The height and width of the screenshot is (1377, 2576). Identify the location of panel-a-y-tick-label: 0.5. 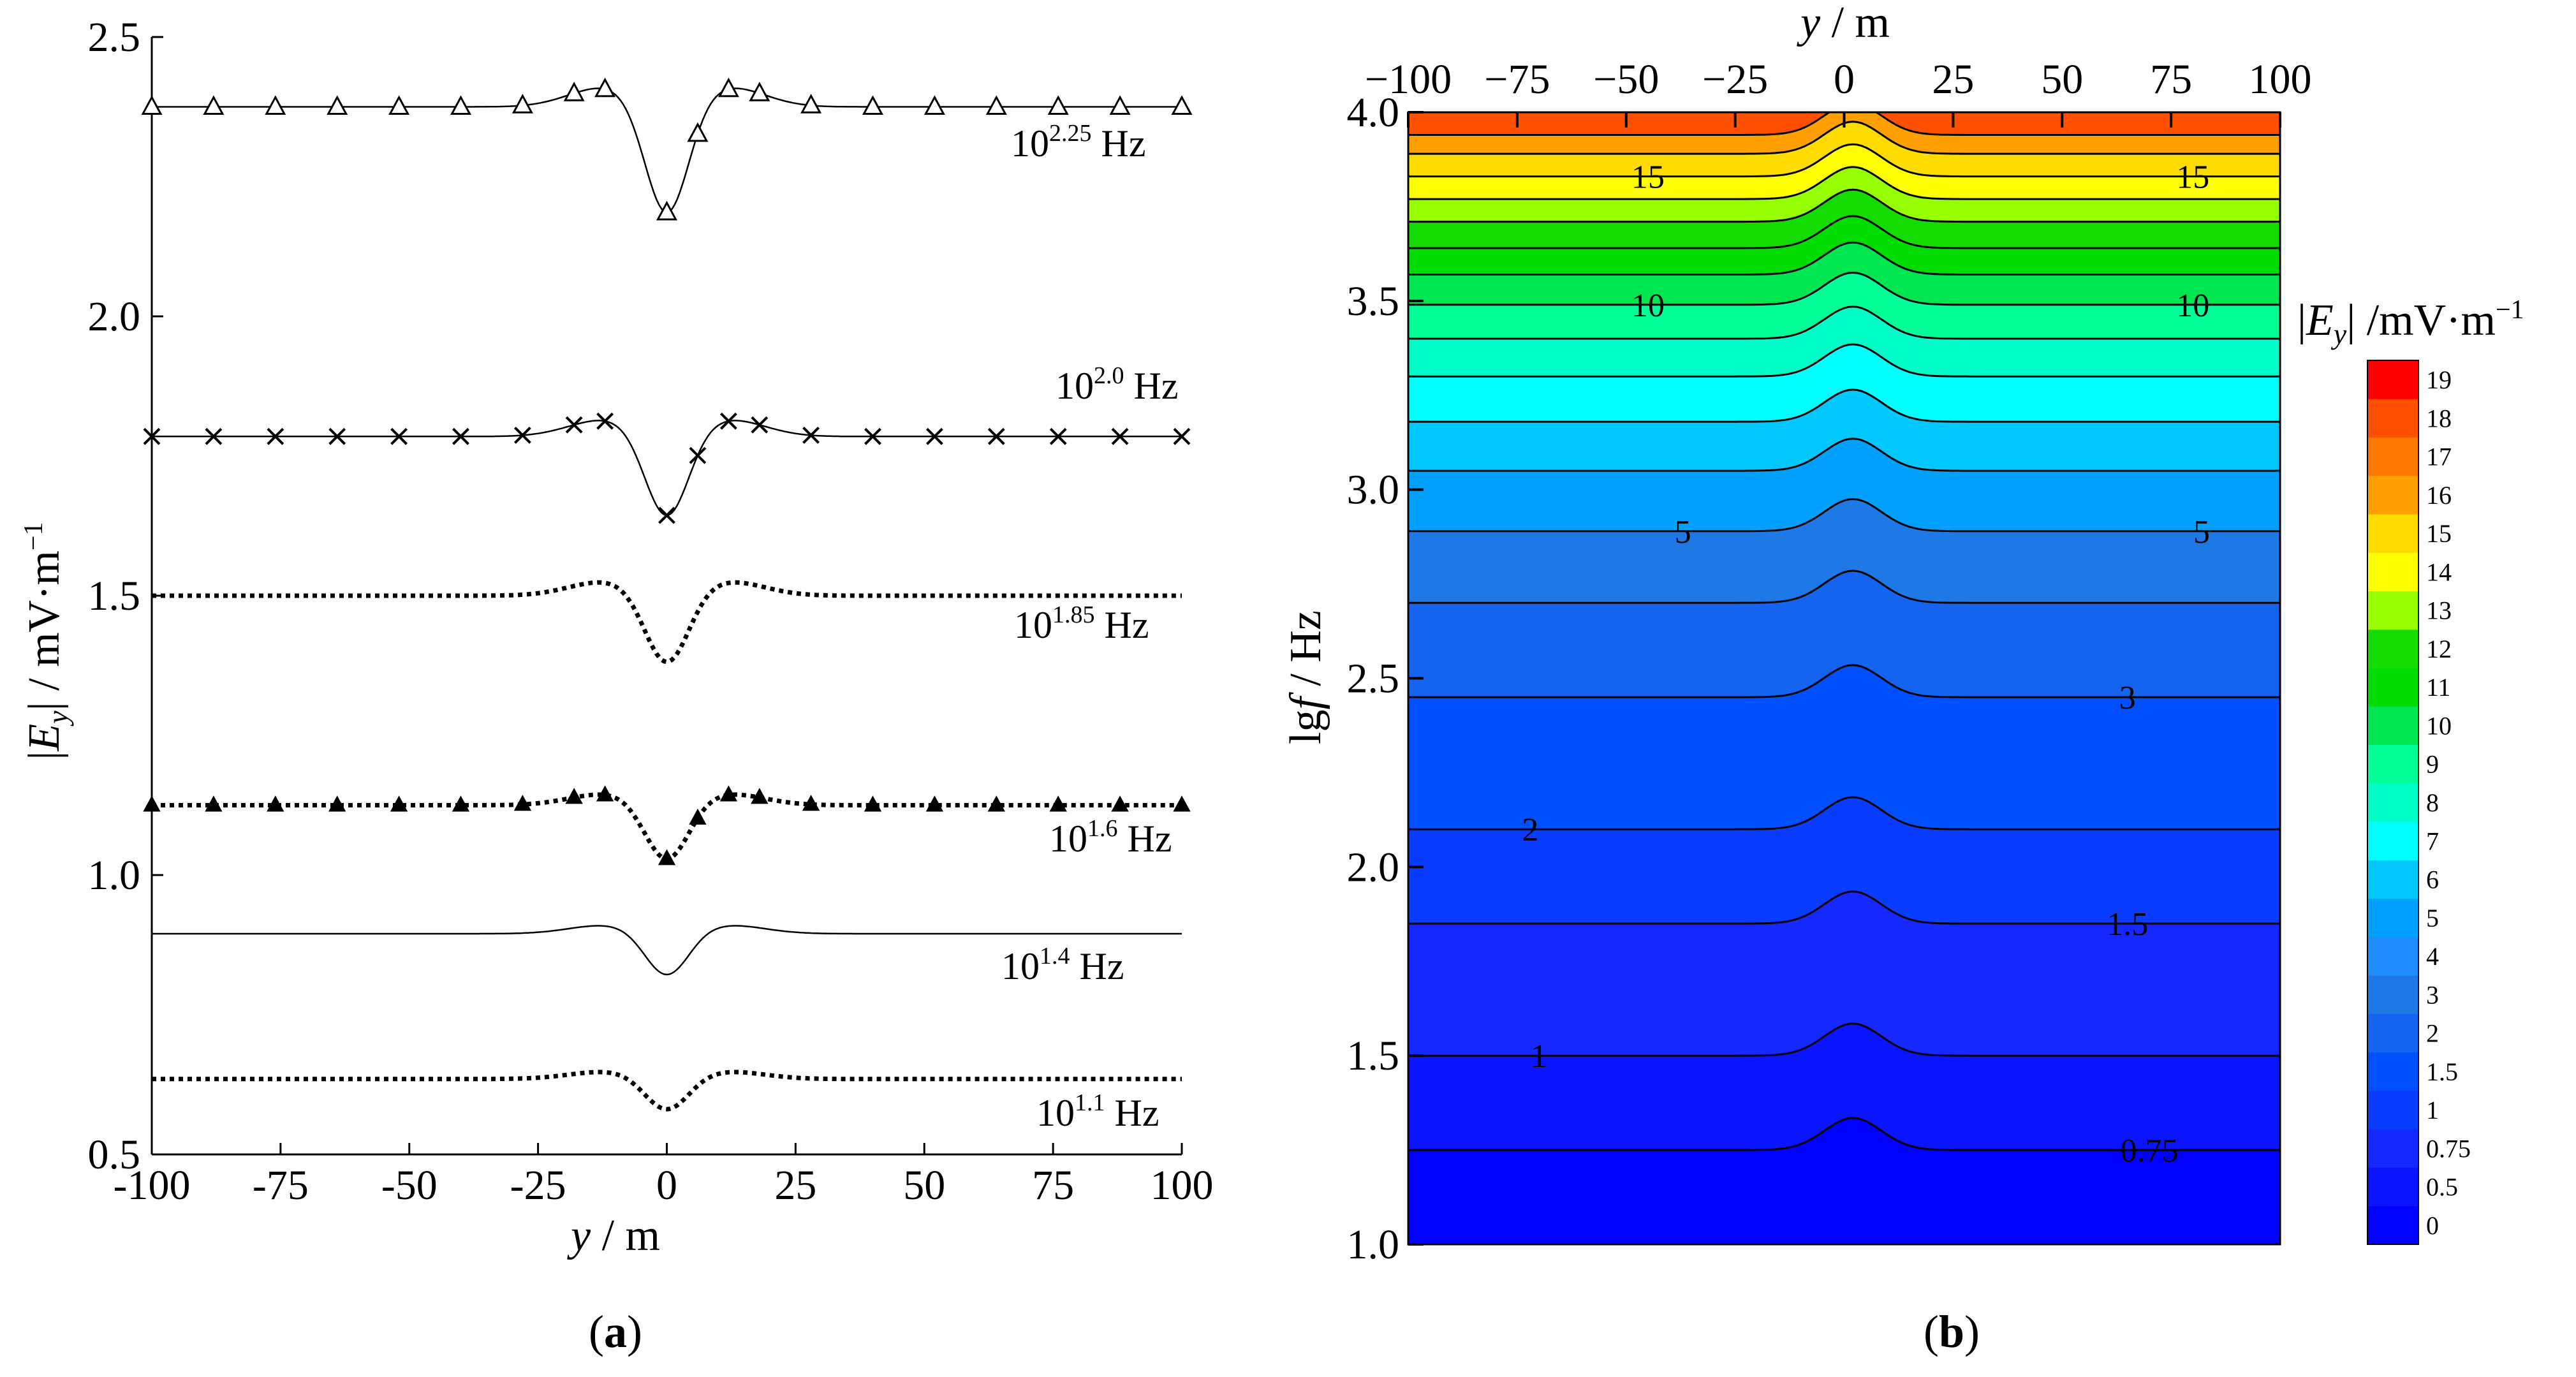
(114, 1154).